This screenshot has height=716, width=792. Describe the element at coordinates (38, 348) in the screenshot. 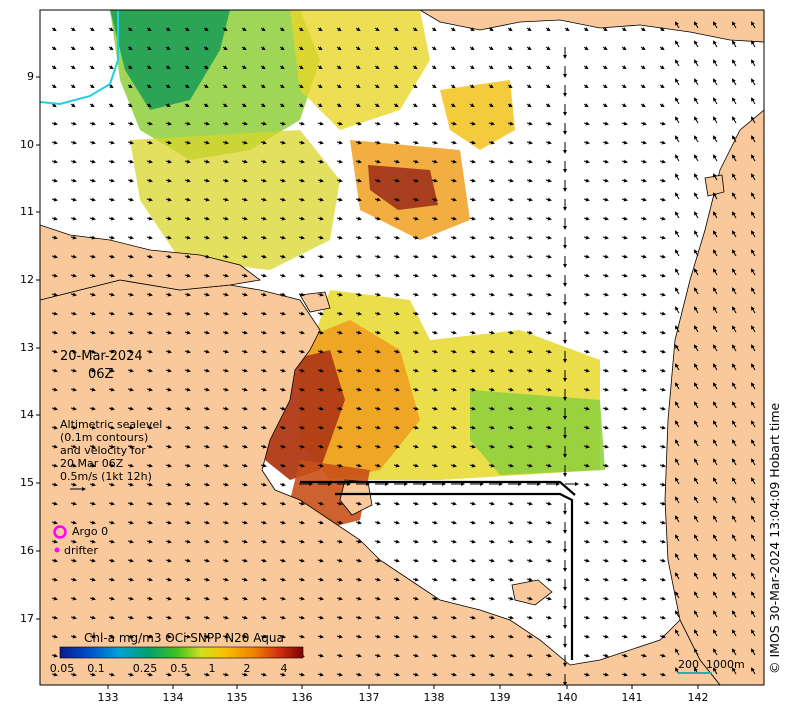

I see `lat-tick-marks` at that location.